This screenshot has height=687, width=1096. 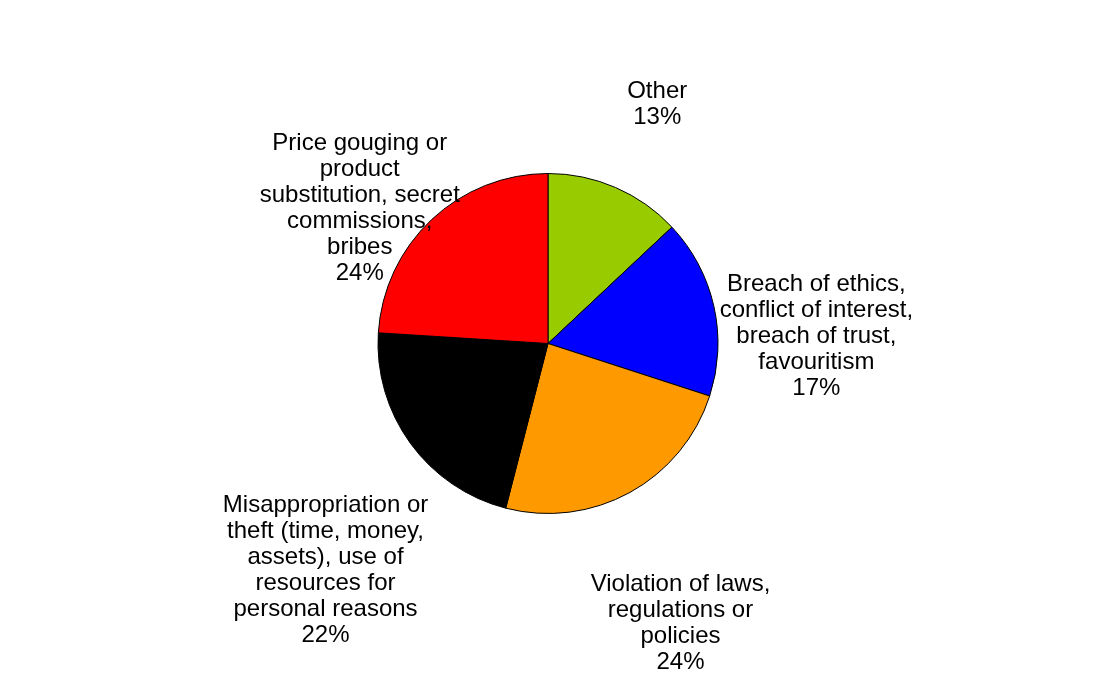 I want to click on data-label: 17%, so click(x=816, y=386).